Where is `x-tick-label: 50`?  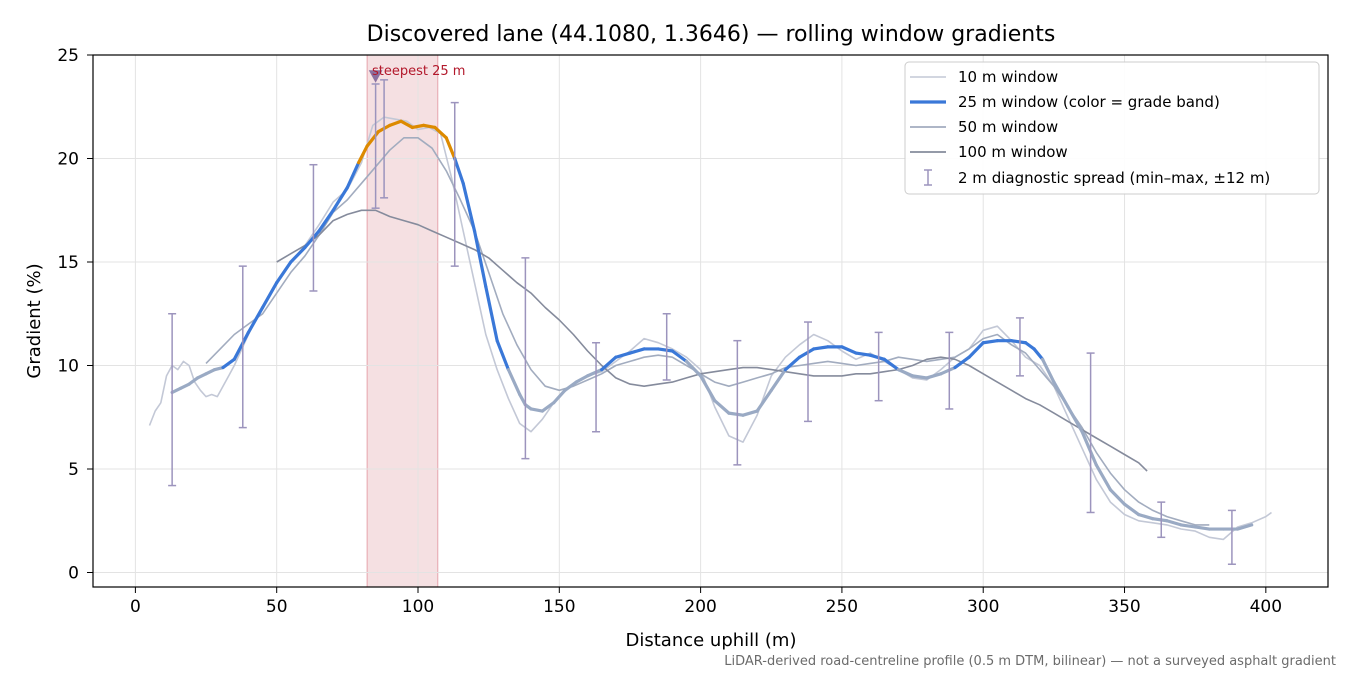 x-tick-label: 50 is located at coordinates (277, 607).